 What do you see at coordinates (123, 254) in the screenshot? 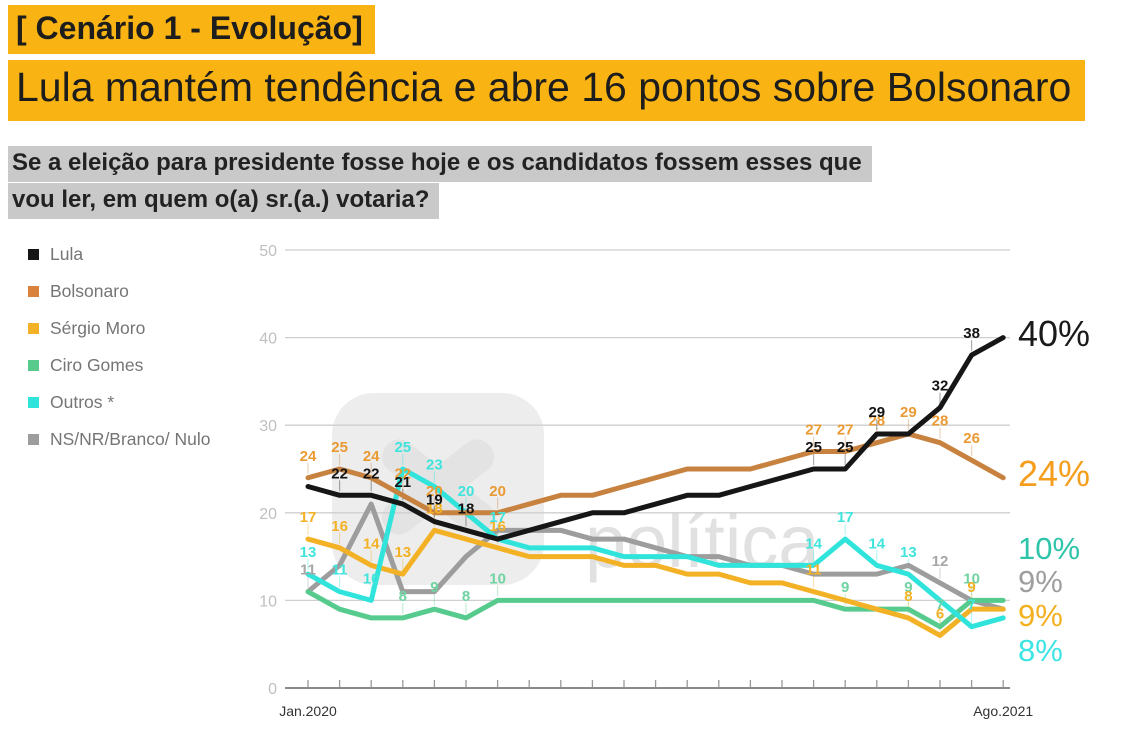
I see `legend-item-lula: Lula` at bounding box center [123, 254].